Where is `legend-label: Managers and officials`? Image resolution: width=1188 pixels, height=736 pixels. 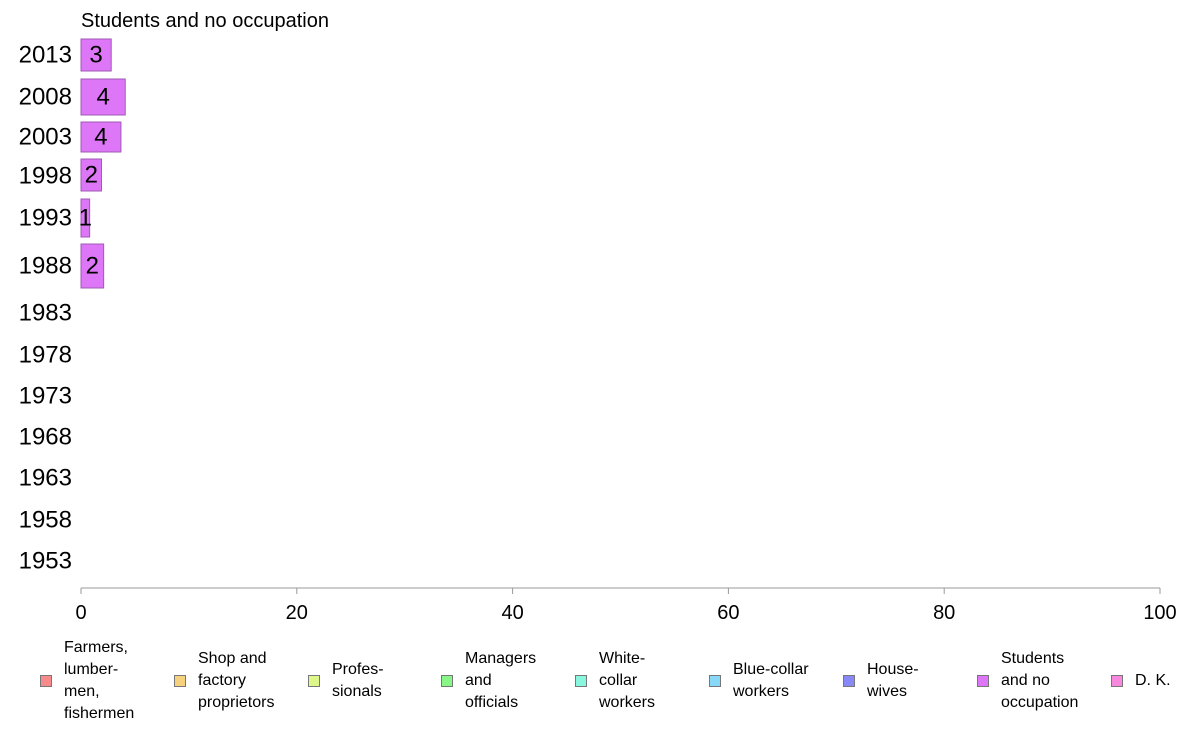 legend-label: Managers and officials is located at coordinates (501, 680).